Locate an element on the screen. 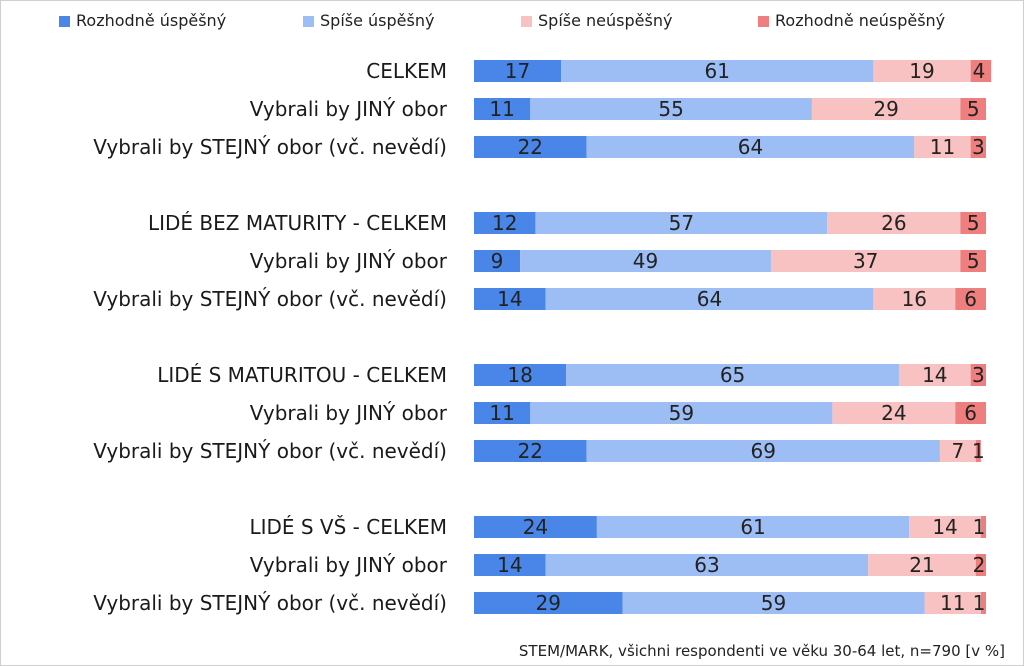 The image size is (1024, 666). legend-label-3: Spíše neúspěšný is located at coordinates (605, 20).